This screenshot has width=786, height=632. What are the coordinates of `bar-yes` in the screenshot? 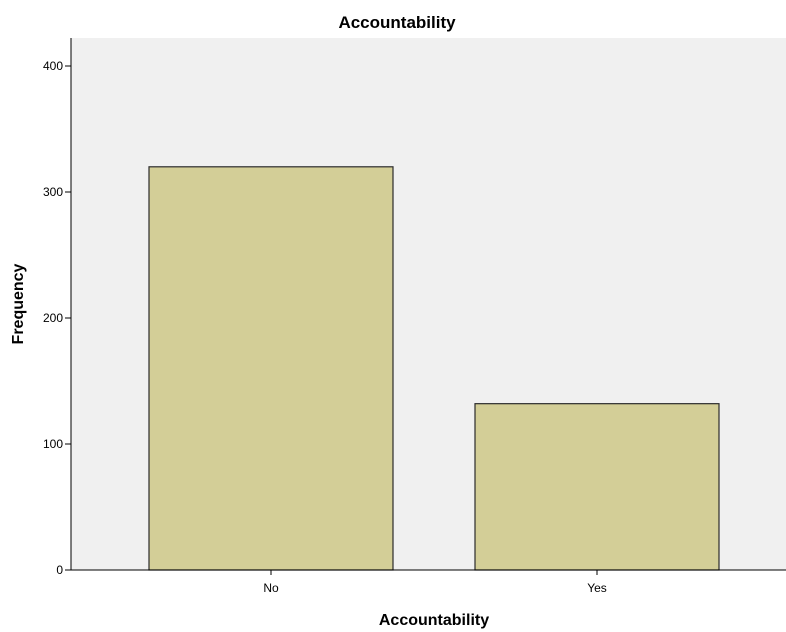 It's located at (597, 487).